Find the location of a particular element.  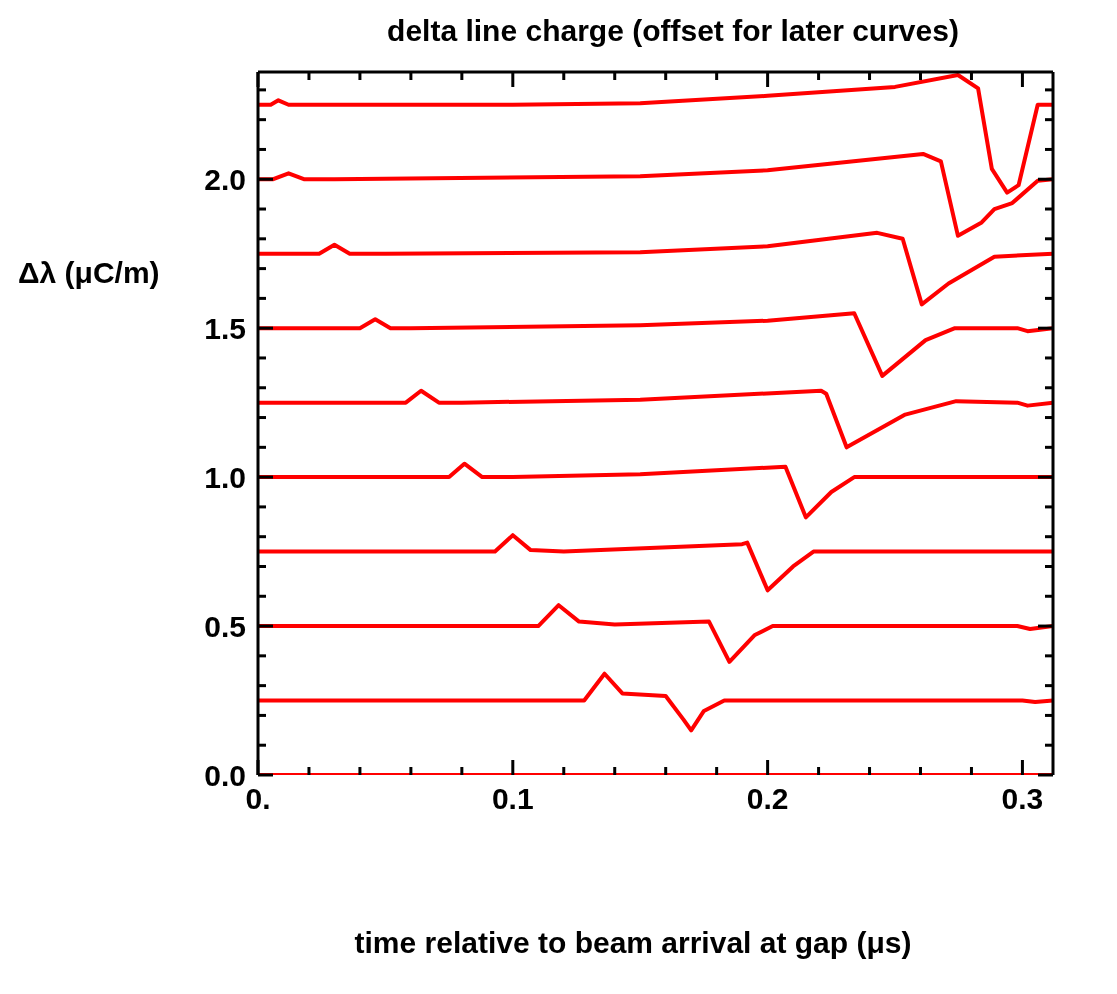

x-tick-label: 0.2 is located at coordinates (767, 798).